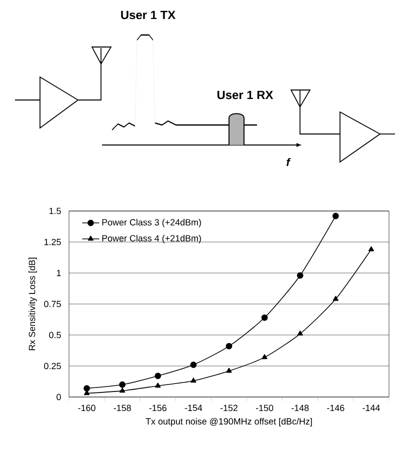  I want to click on y-tick-label: 1, so click(58, 273).